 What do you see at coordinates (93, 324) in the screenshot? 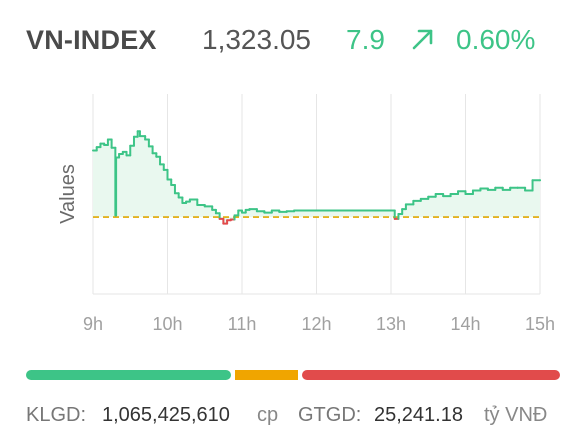
I see `x-tick-label: 9h` at bounding box center [93, 324].